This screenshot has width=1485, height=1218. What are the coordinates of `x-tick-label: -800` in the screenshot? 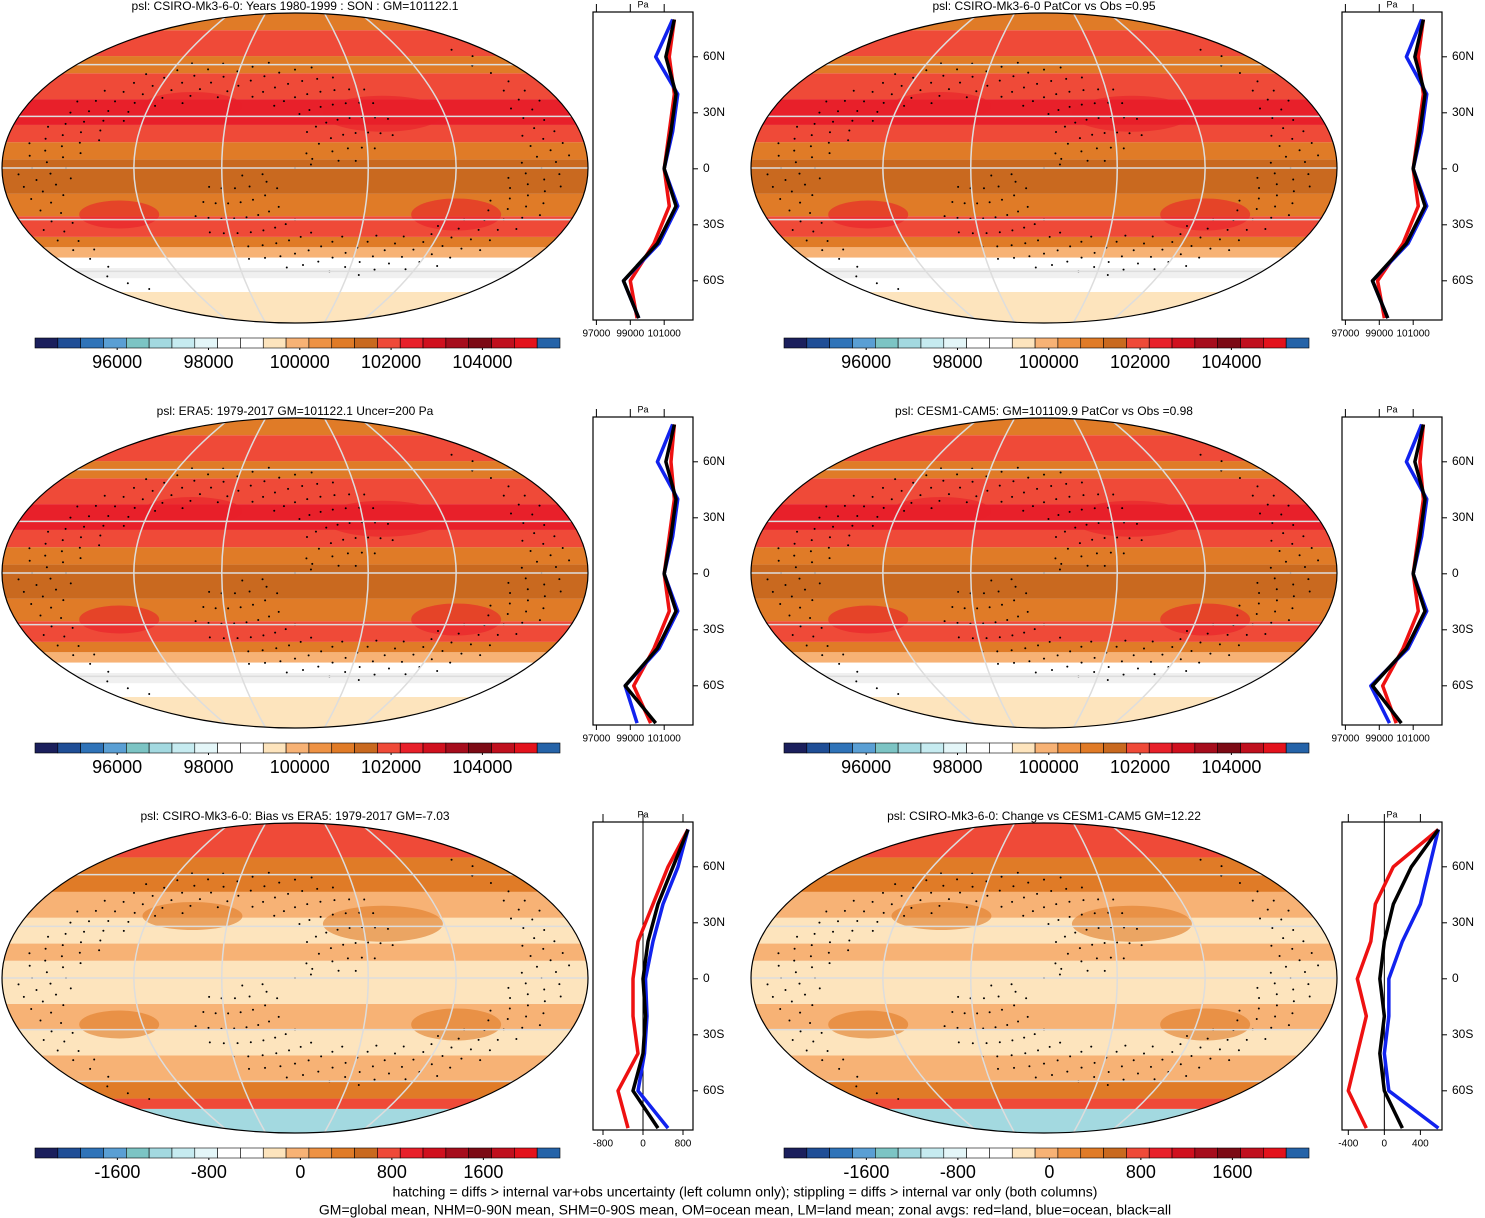 It's located at (603, 1144).